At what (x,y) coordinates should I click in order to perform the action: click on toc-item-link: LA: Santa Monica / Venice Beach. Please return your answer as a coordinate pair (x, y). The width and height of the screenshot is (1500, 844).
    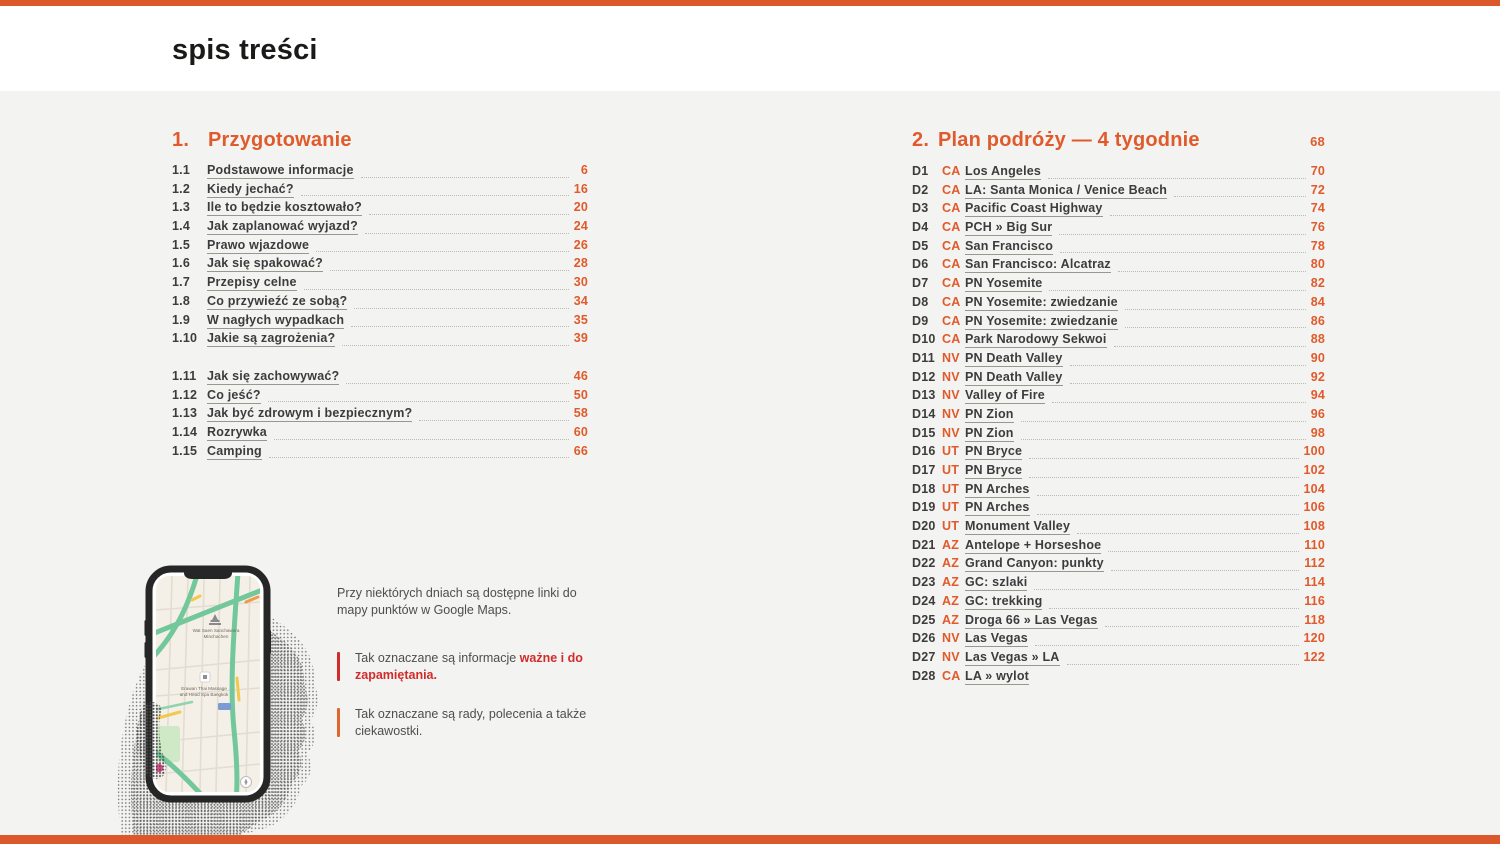
    Looking at the image, I should click on (1066, 190).